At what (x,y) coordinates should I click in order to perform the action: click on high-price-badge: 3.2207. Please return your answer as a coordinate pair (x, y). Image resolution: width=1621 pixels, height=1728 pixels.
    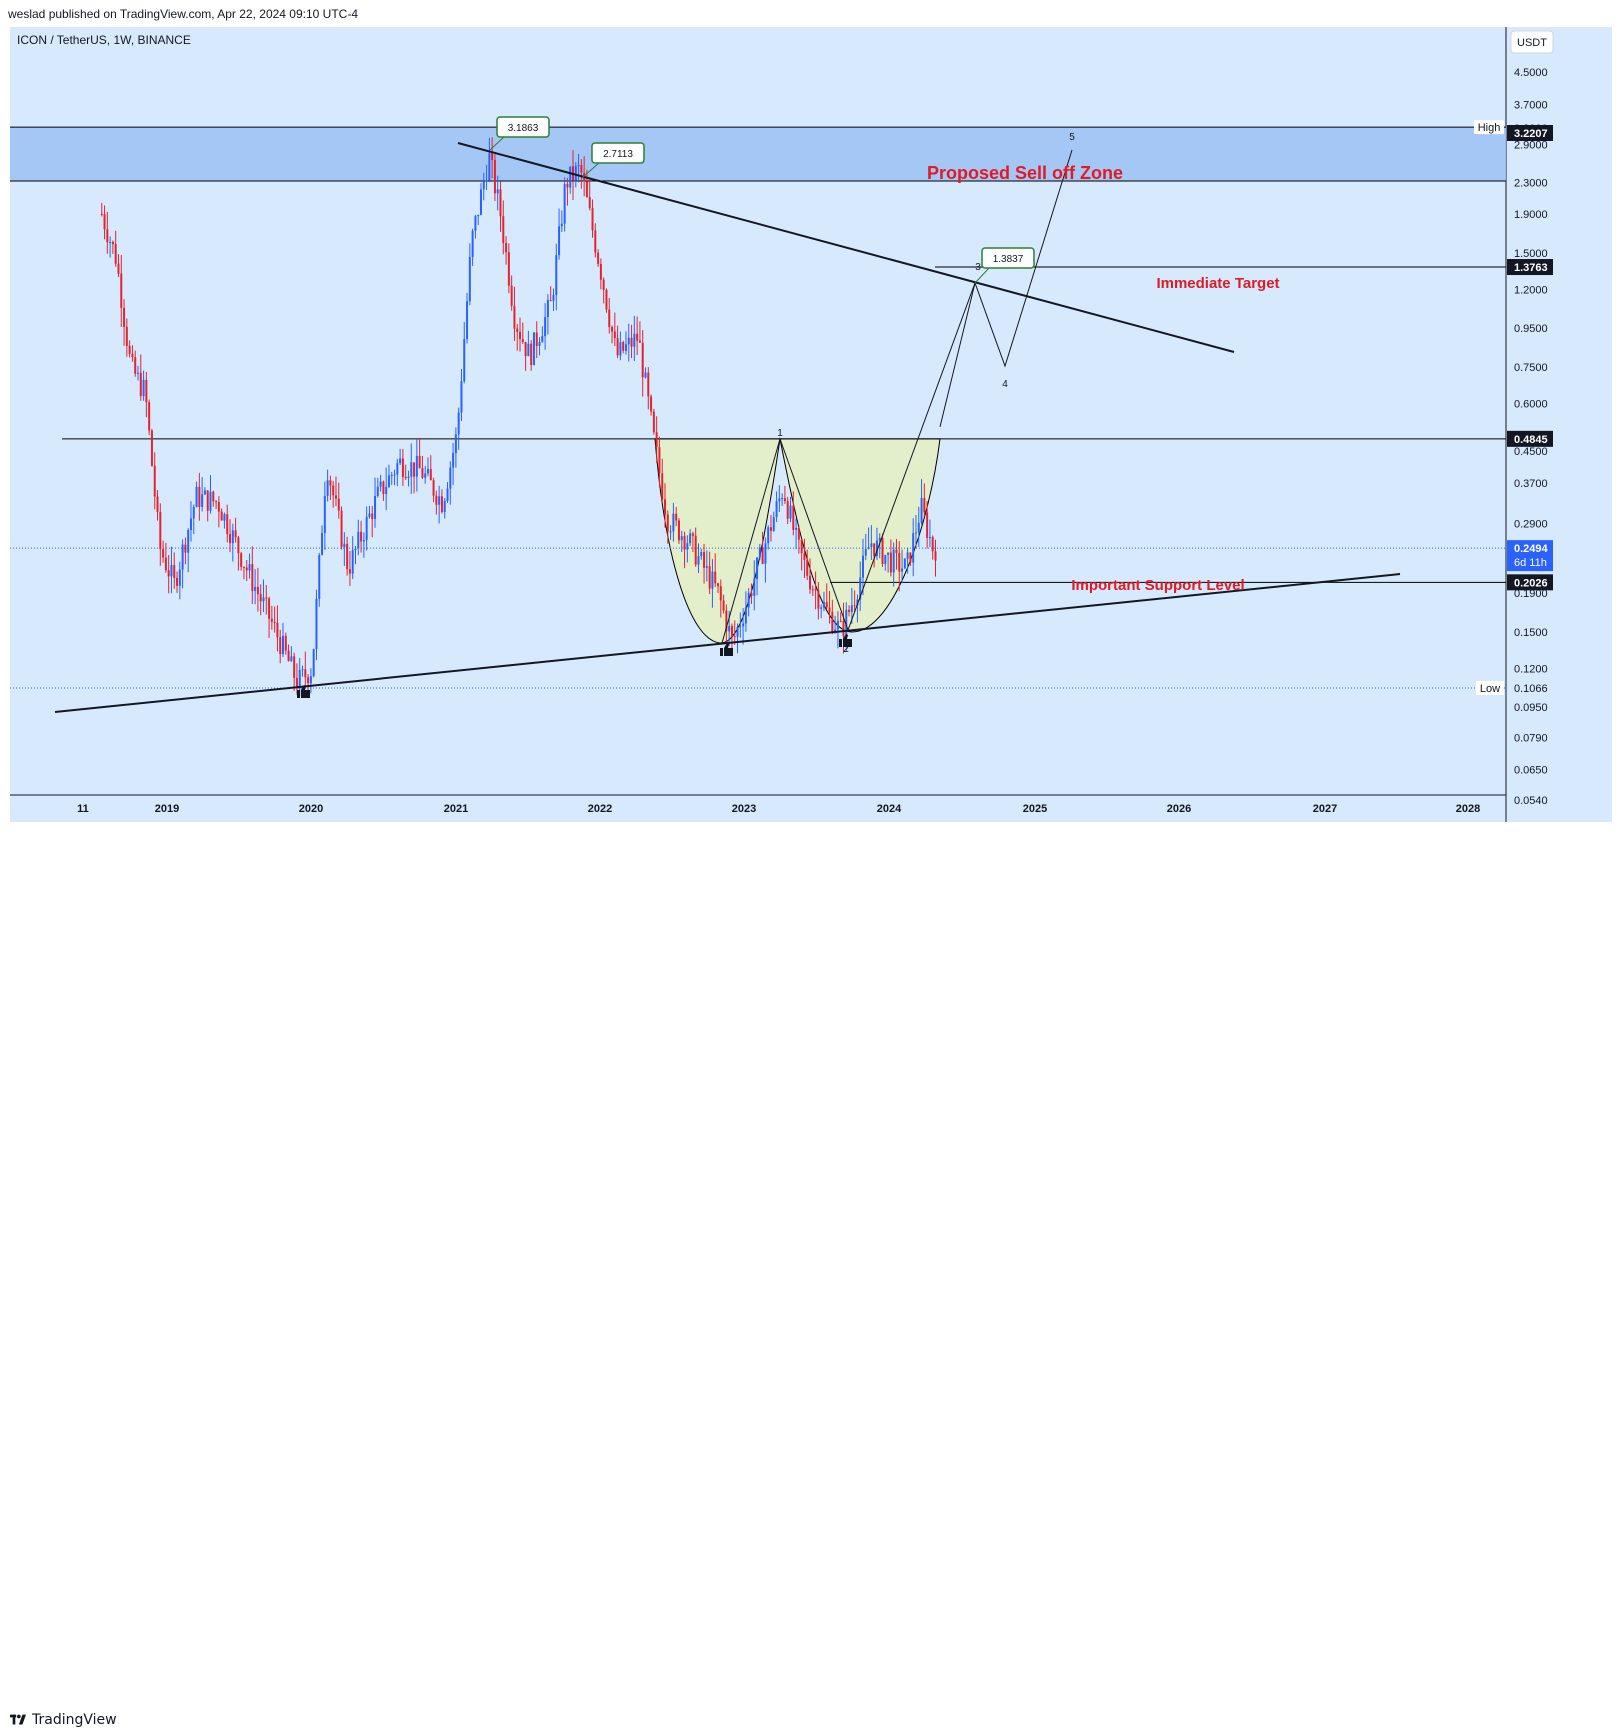
    Looking at the image, I should click on (1531, 134).